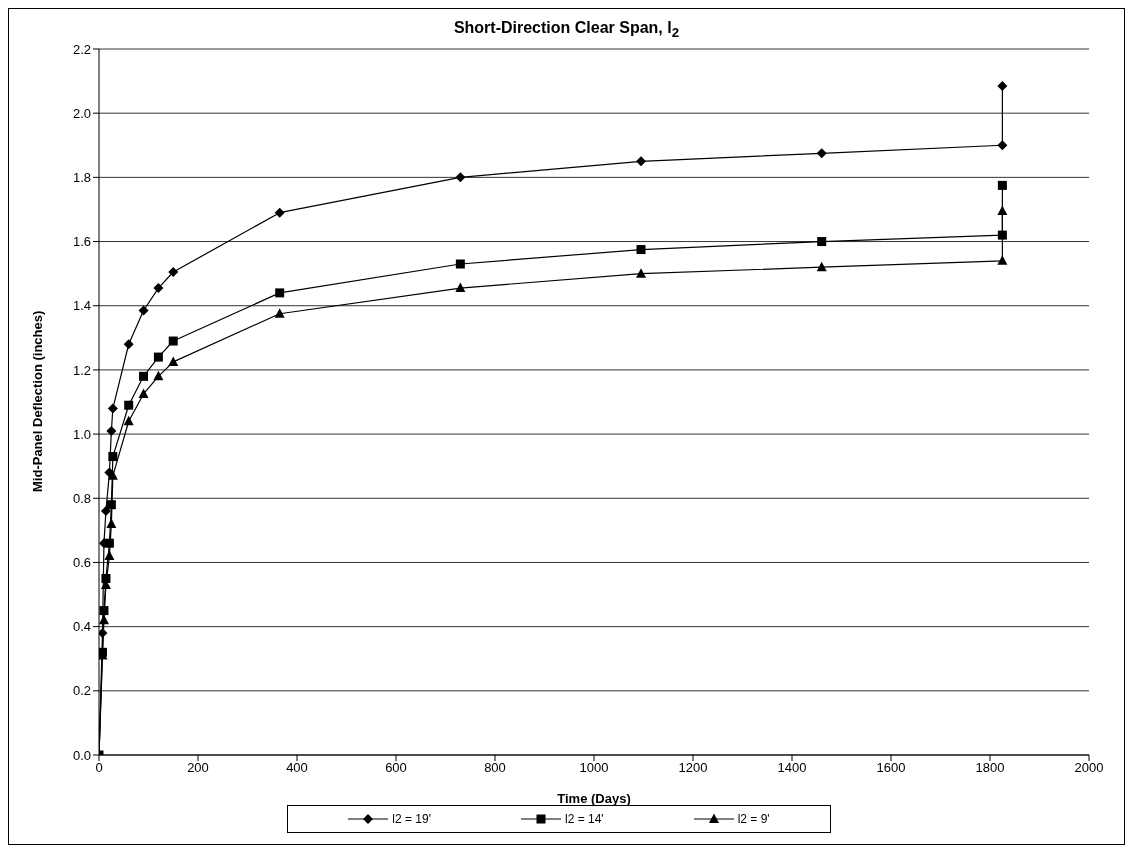 This screenshot has height=853, width=1135. Describe the element at coordinates (396, 768) in the screenshot. I see `x-tick-label: 600` at that location.